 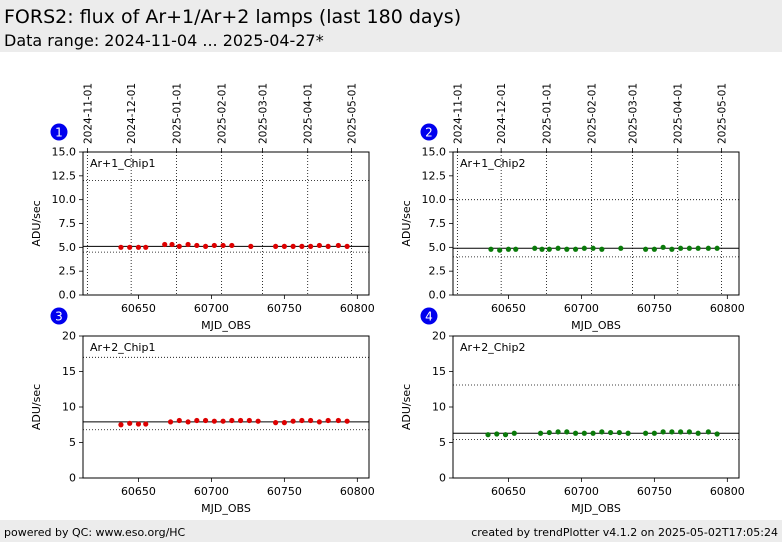 What do you see at coordinates (438, 223) in the screenshot?
I see `y-tick-label: 7.5` at bounding box center [438, 223].